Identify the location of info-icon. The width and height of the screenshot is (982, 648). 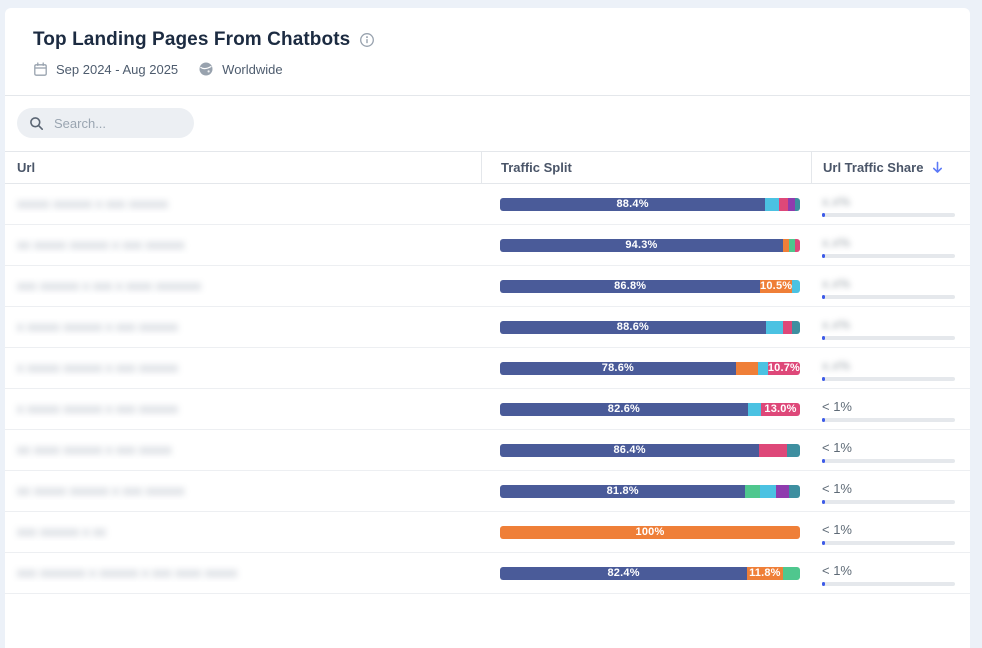
(367, 40).